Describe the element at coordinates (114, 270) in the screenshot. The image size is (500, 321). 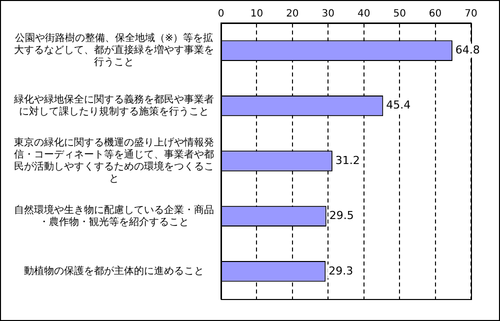
I see `y-tick-label: 動植物の保護を都が主体的に進めること` at that location.